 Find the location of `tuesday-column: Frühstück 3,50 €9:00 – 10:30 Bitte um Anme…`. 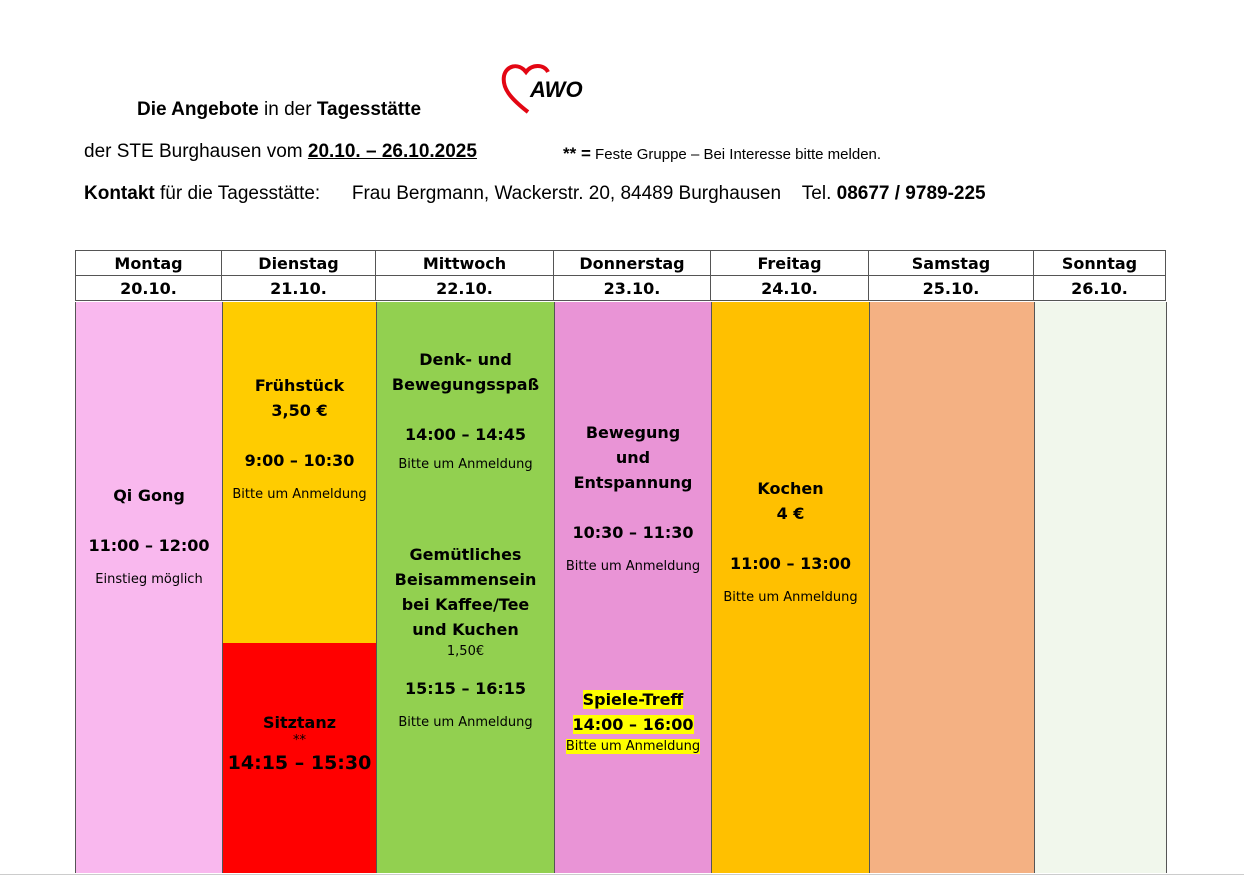

tuesday-column: Frühstück 3,50 €9:00 – 10:30 Bitte um Anme… is located at coordinates (299, 587).